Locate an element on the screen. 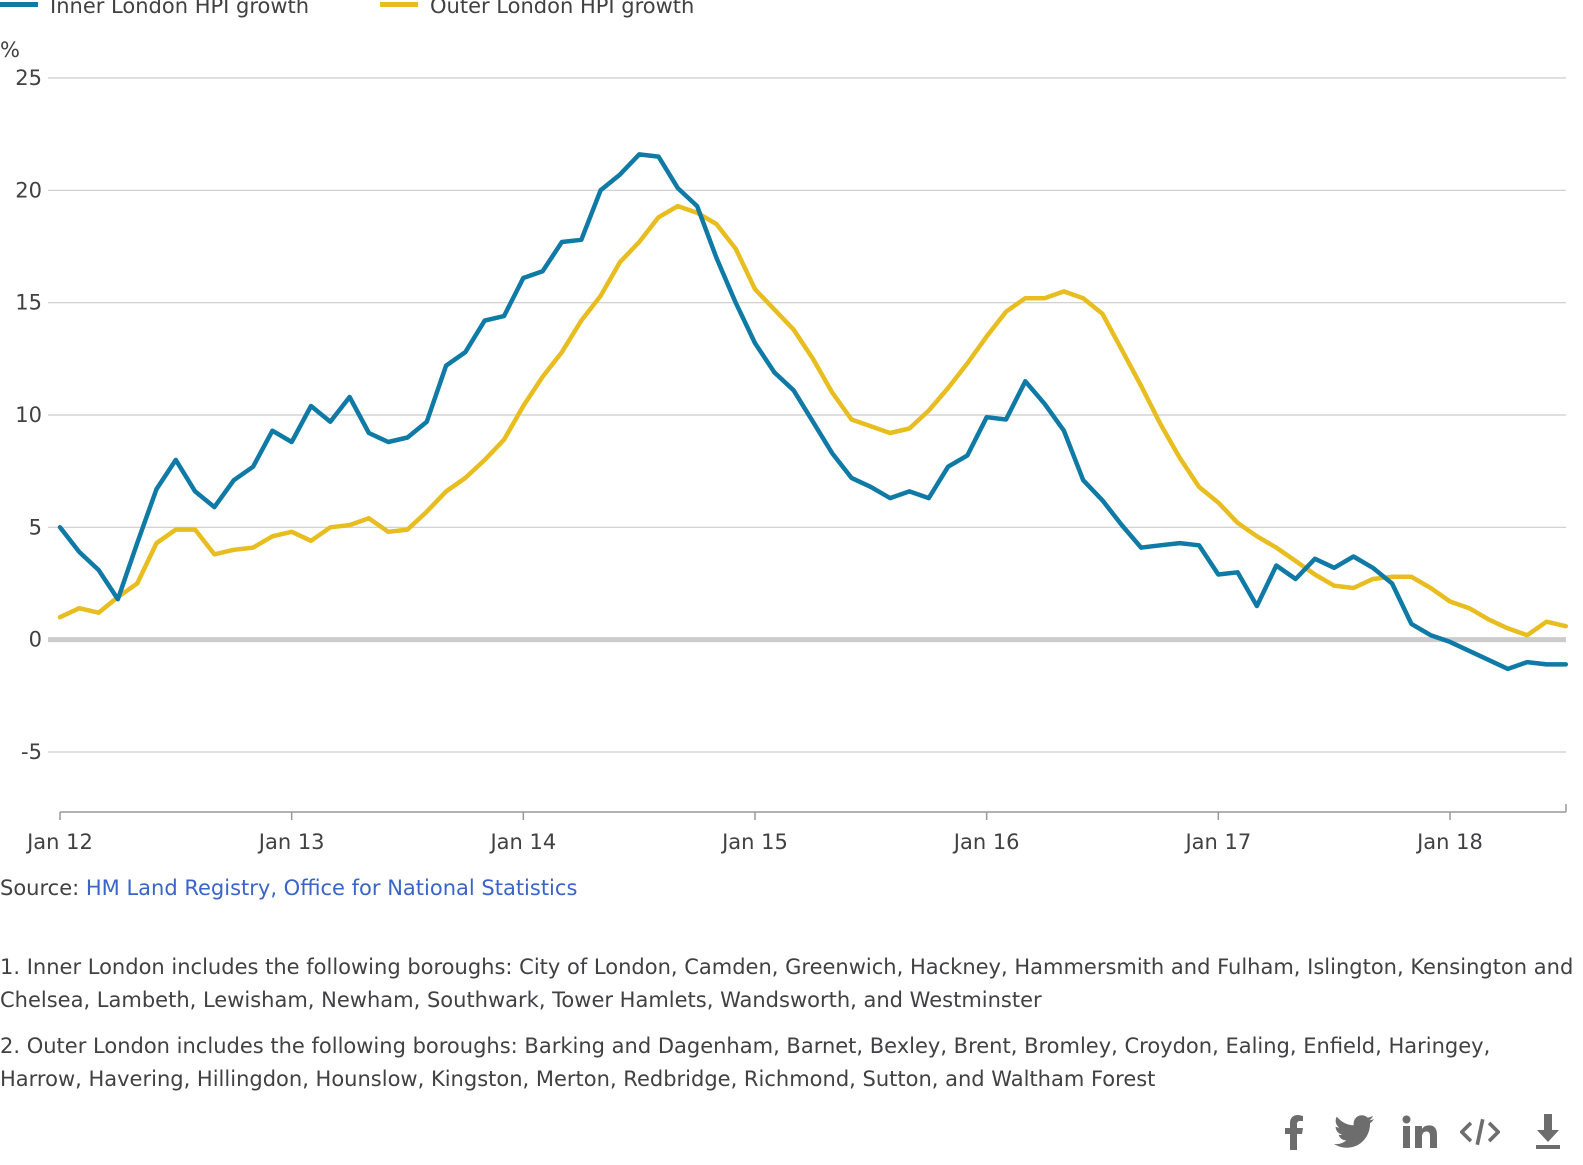  y-tick-label: -5 is located at coordinates (31, 752).